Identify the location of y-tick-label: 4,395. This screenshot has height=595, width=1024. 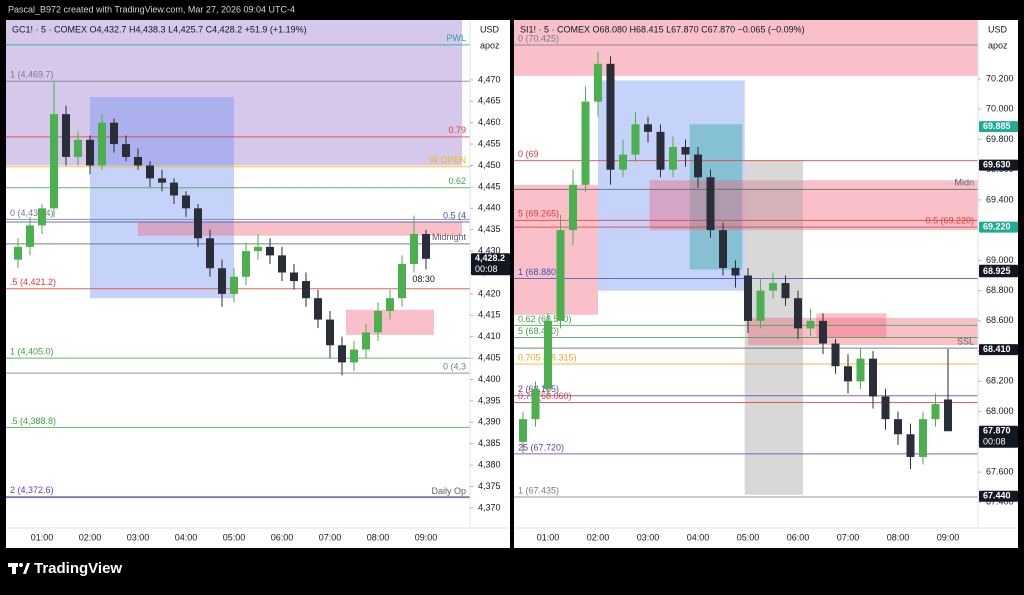
(489, 400).